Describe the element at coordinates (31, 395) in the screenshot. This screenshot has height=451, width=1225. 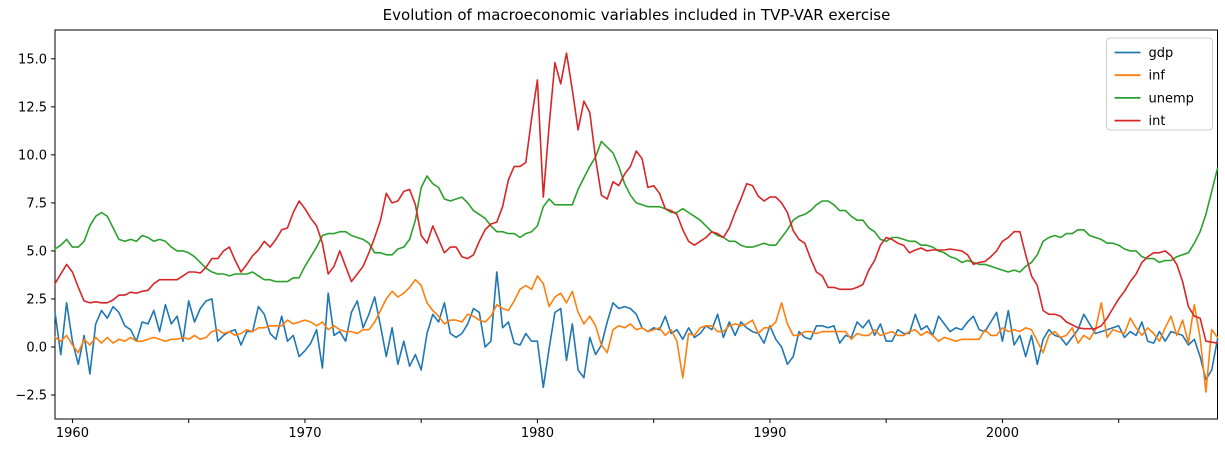
I see `y-tick-label-−2.5: −2.5` at that location.